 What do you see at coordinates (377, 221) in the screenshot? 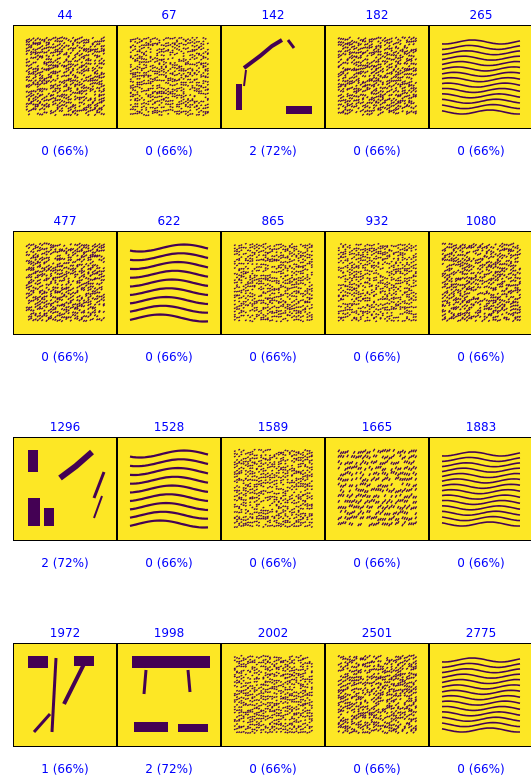
I see `panel-title: 932` at bounding box center [377, 221].